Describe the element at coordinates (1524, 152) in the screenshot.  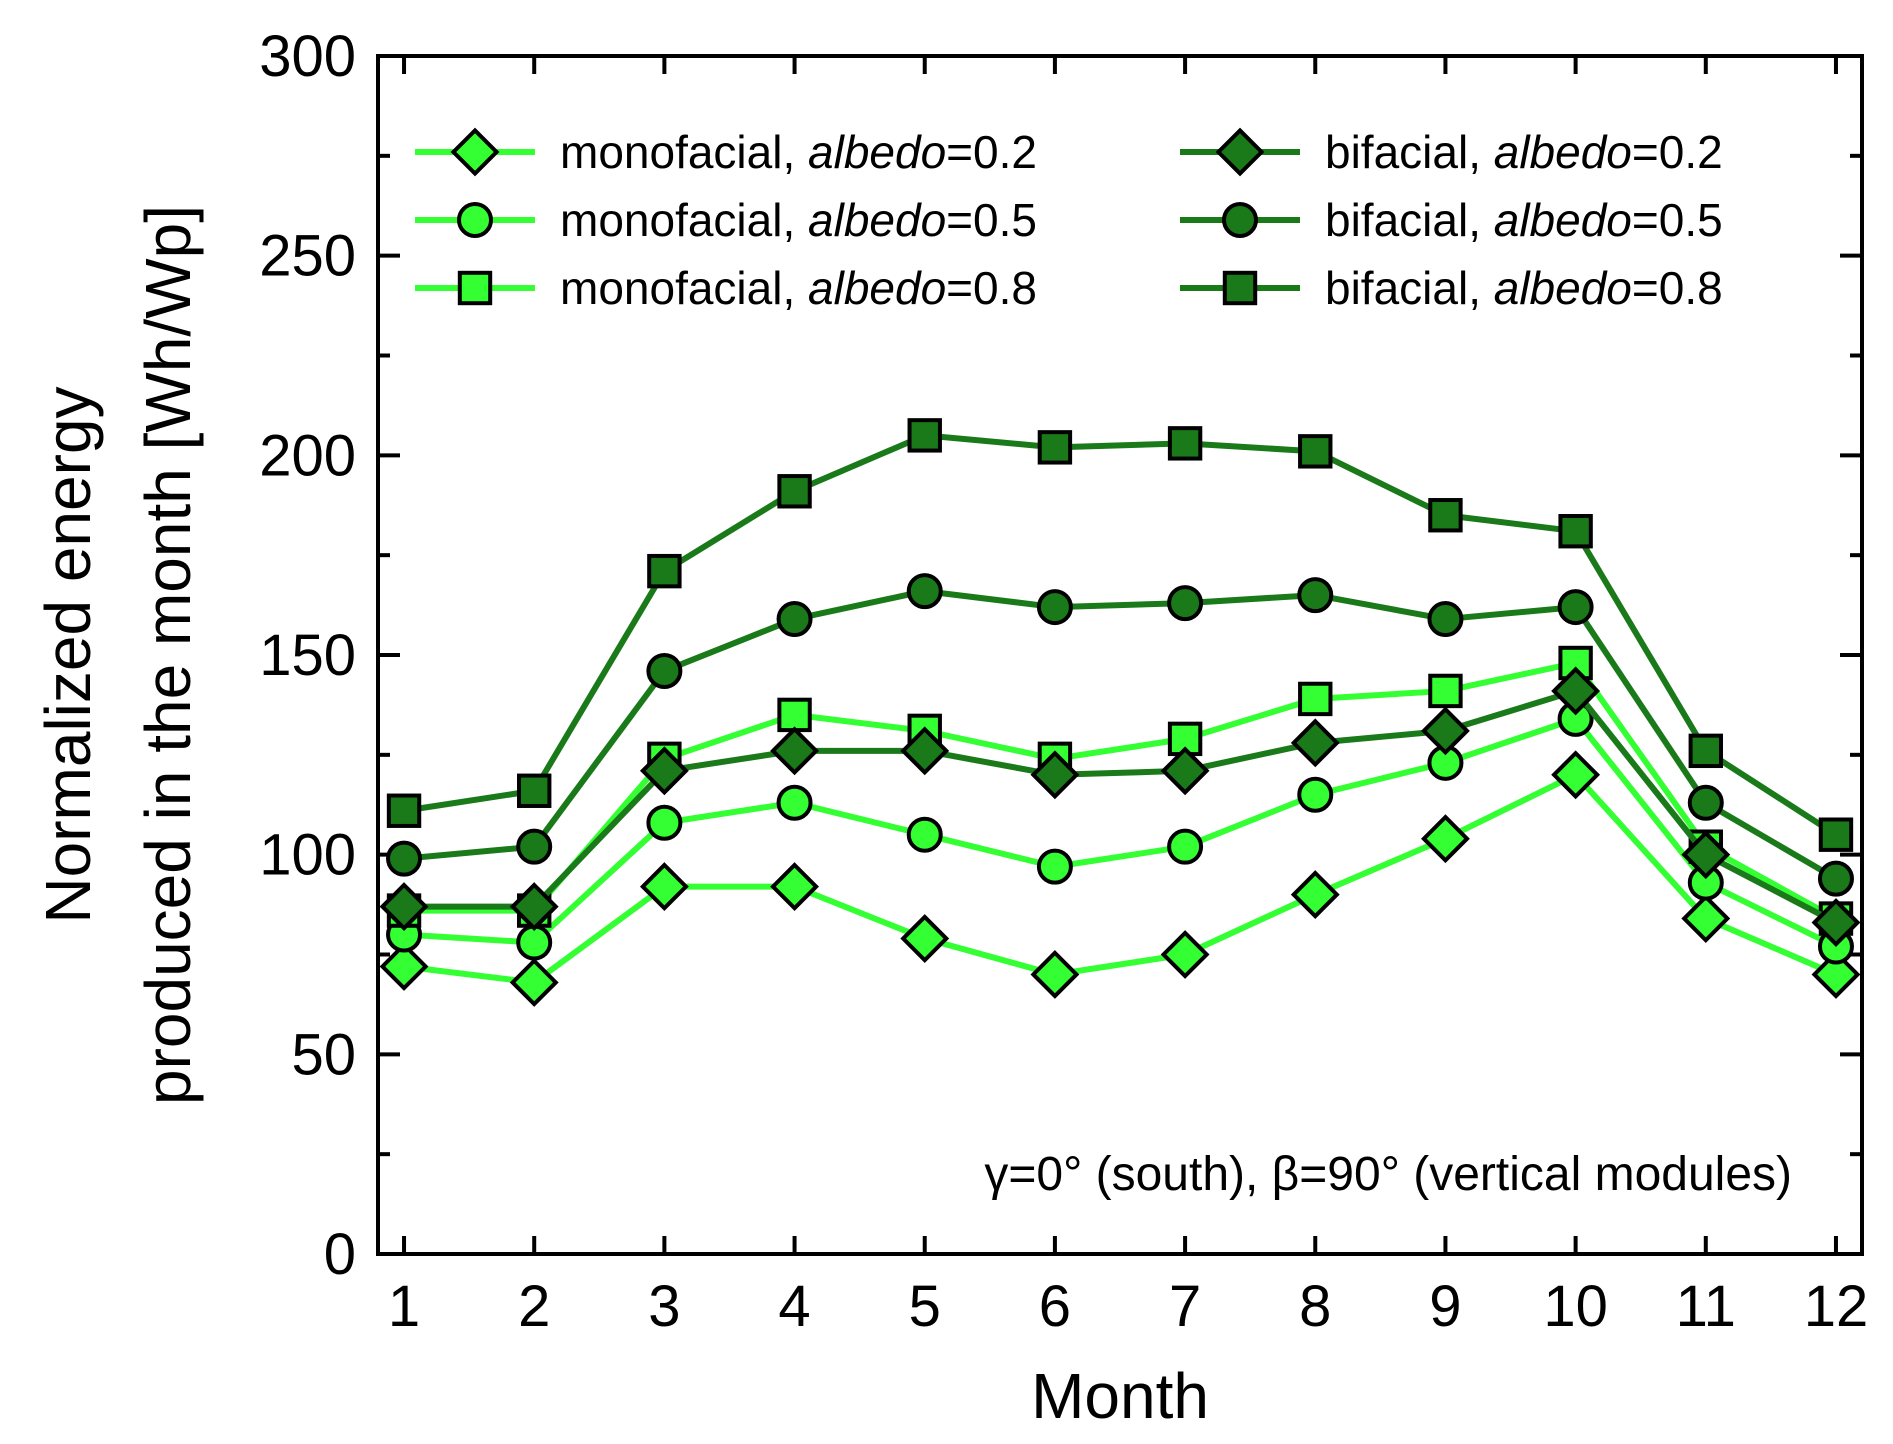
I see `legend-label: bifacial, albedo=0.2` at that location.